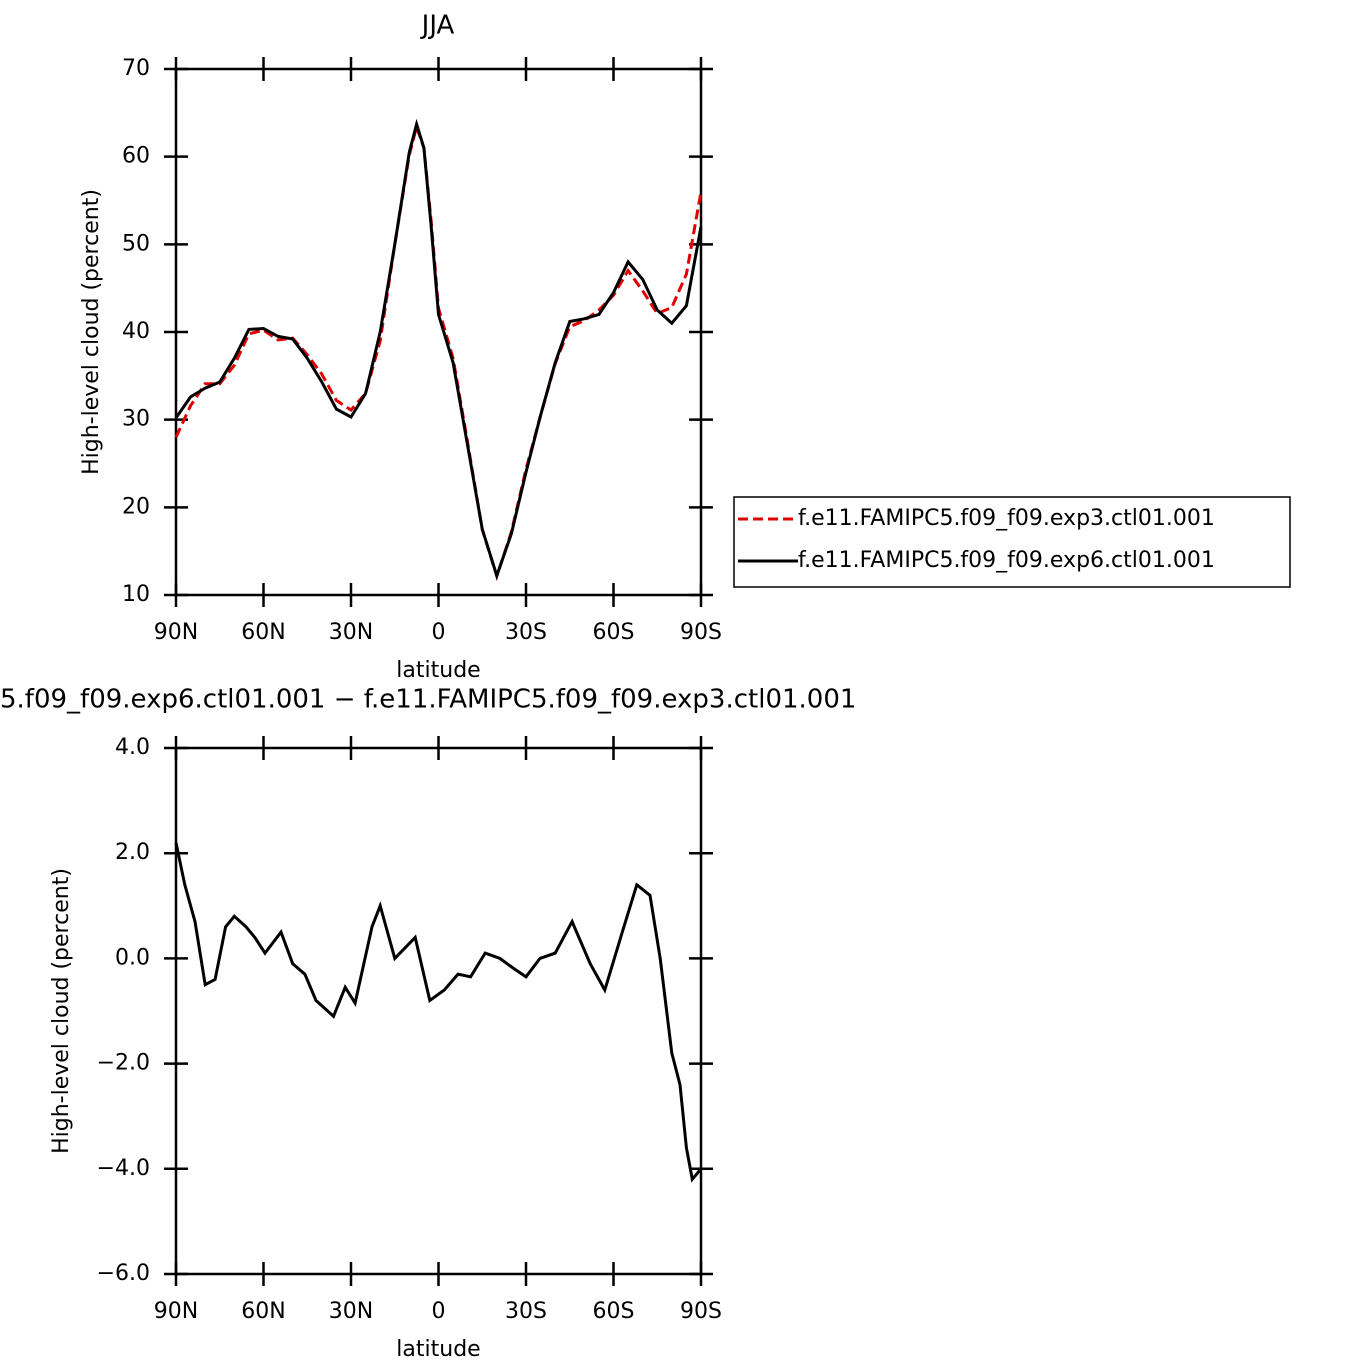 Image resolution: width=1369 pixels, height=1369 pixels. Describe the element at coordinates (136, 243) in the screenshot. I see `y-tick-label: 50` at that location.